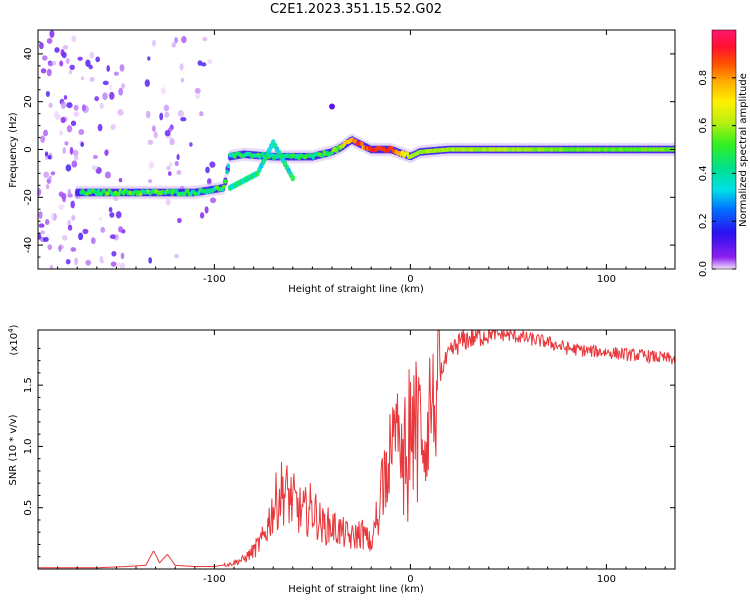 The width and height of the screenshot is (750, 600). Describe the element at coordinates (28, 197) in the screenshot. I see `y-tick-label: -20` at that location.